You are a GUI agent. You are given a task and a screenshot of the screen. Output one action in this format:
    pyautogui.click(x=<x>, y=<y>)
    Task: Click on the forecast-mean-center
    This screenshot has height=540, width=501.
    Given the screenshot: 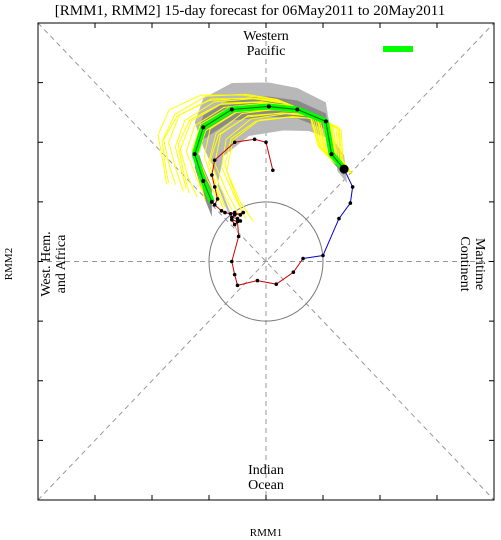 What is the action you would take?
    pyautogui.click(x=269, y=154)
    